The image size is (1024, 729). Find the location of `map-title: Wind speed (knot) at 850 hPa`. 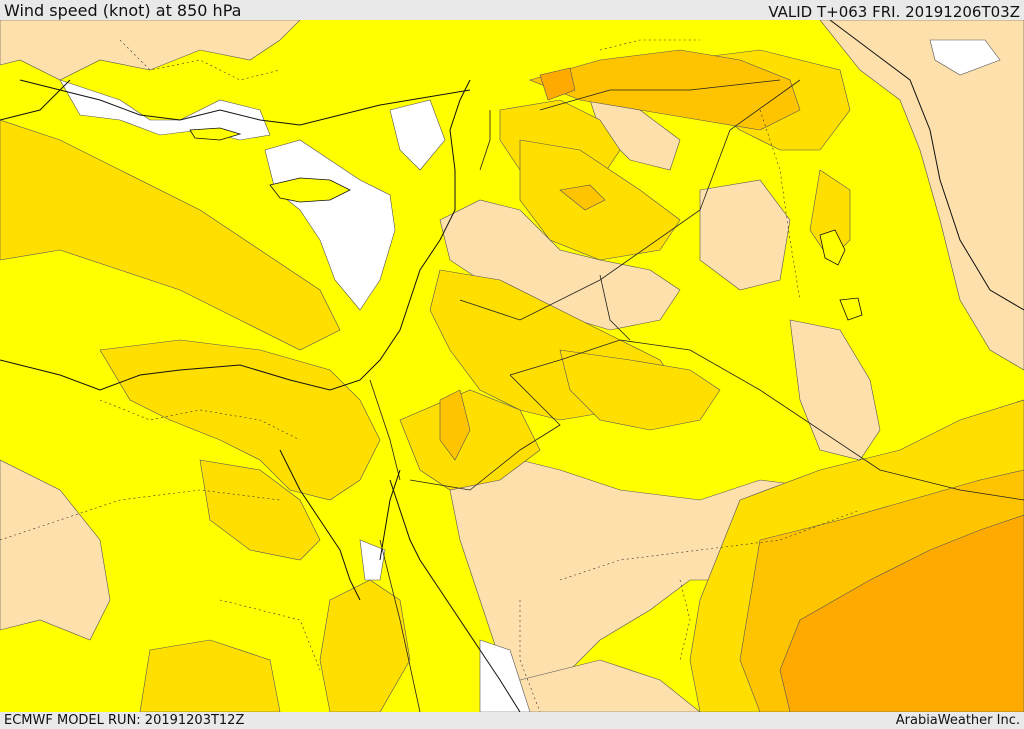

map-title: Wind speed (knot) at 850 hPa is located at coordinates (123, 10).